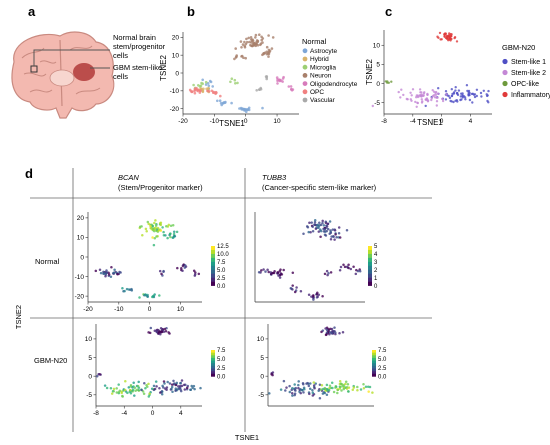  What do you see at coordinates (377, 103) in the screenshot?
I see `panel-c-y-tick-label: -5` at bounding box center [377, 103].